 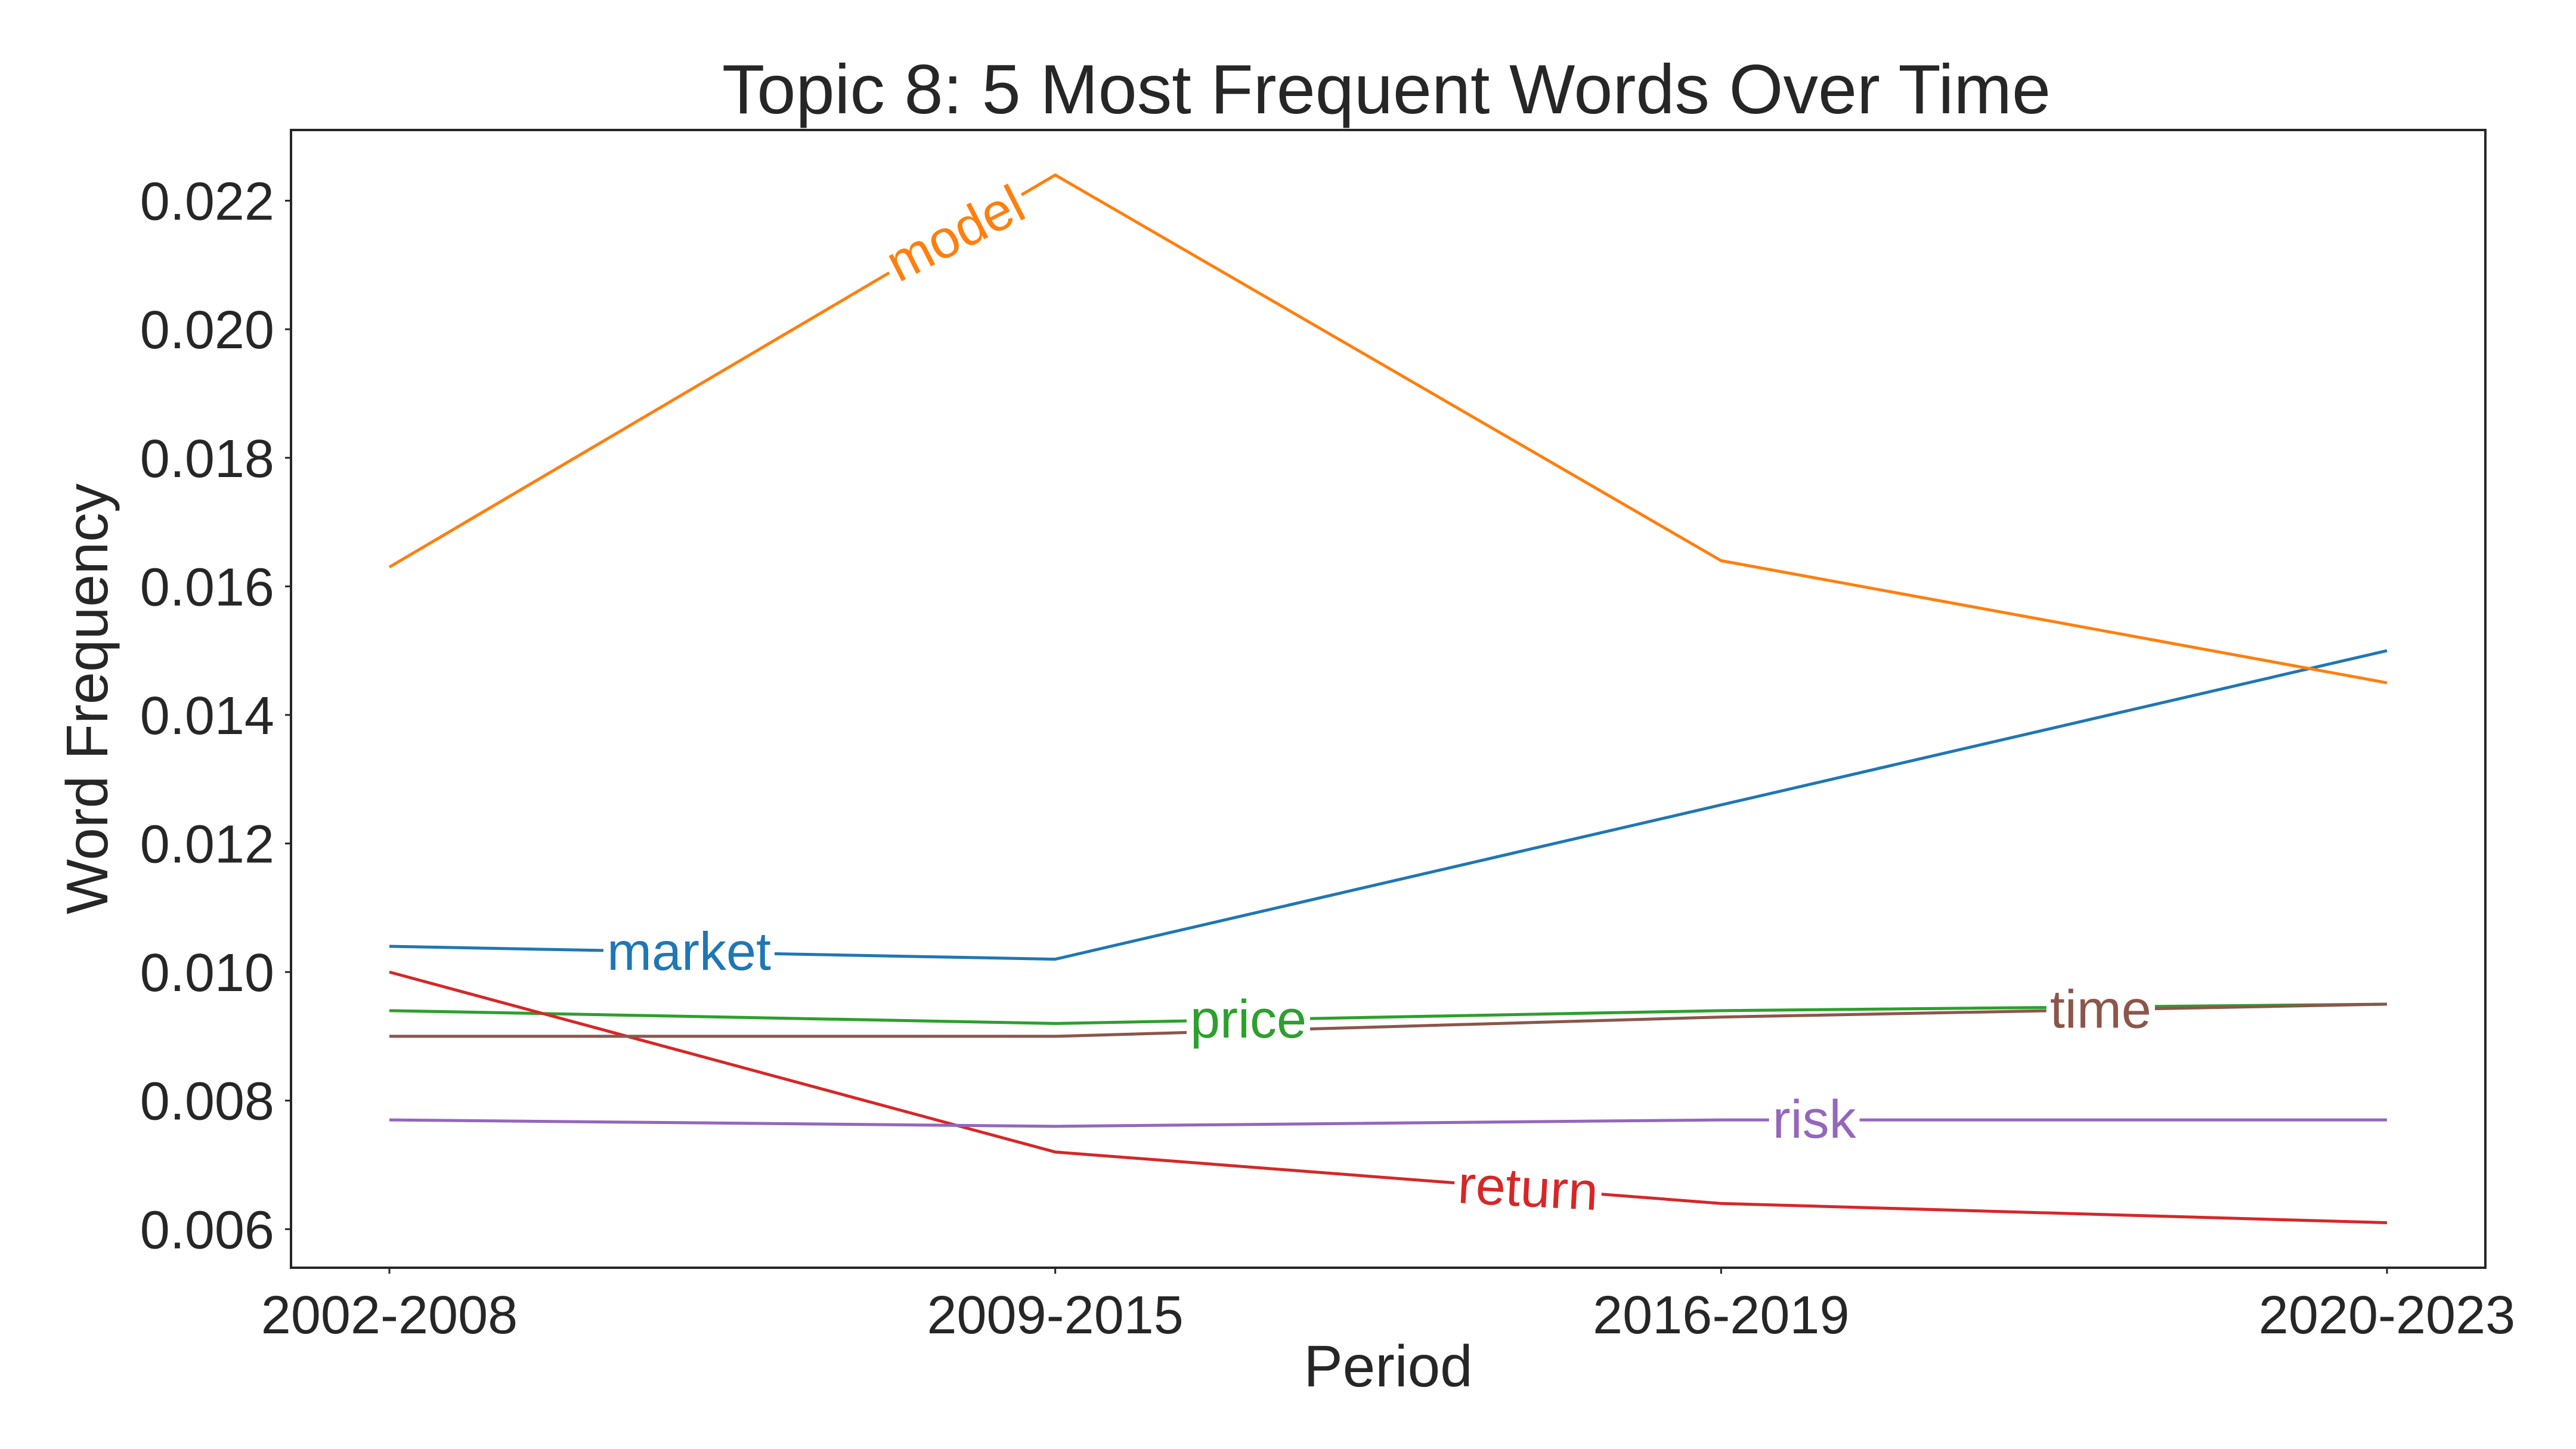 I want to click on y-tick-label: 0.006, so click(x=207, y=1230).